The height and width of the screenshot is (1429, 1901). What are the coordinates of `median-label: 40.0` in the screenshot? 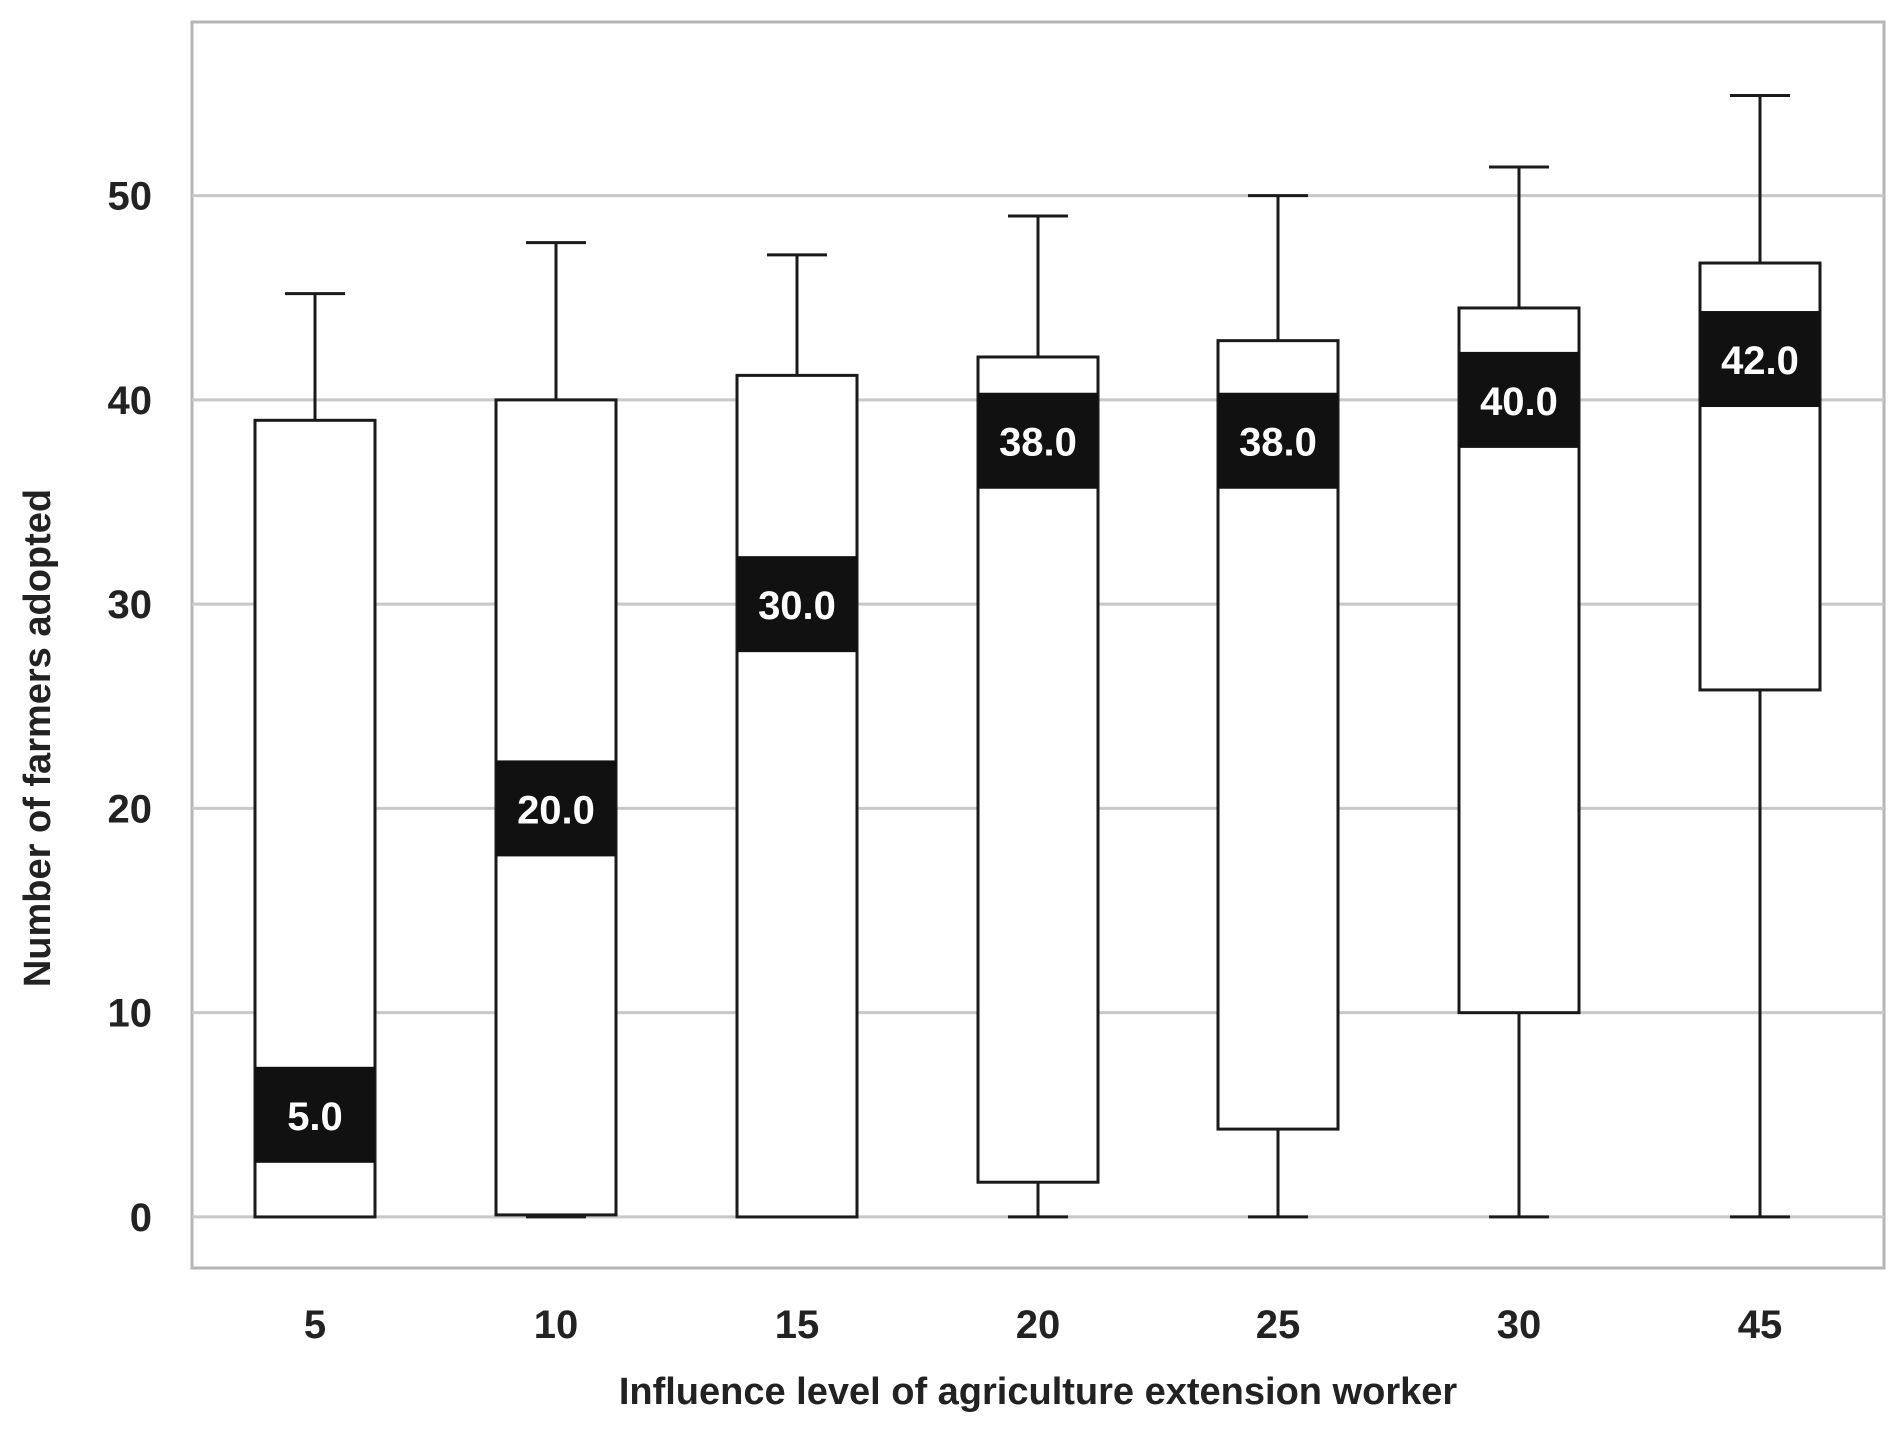 It's located at (1519, 402).